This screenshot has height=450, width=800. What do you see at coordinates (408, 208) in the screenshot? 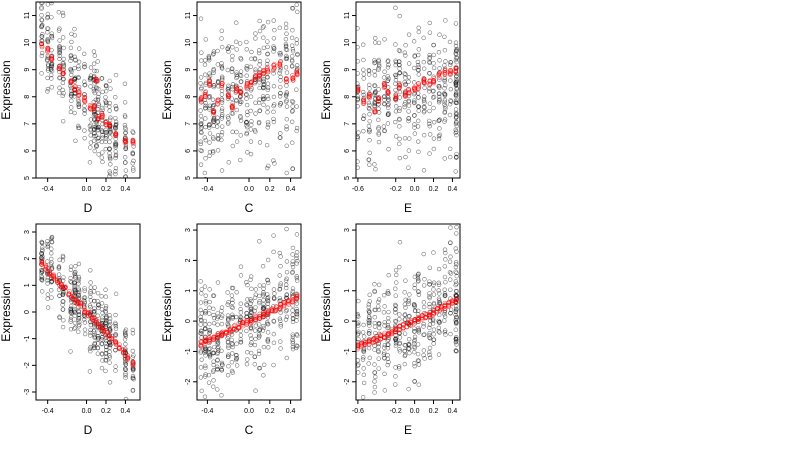
I see `x-axis-label: E` at bounding box center [408, 208].